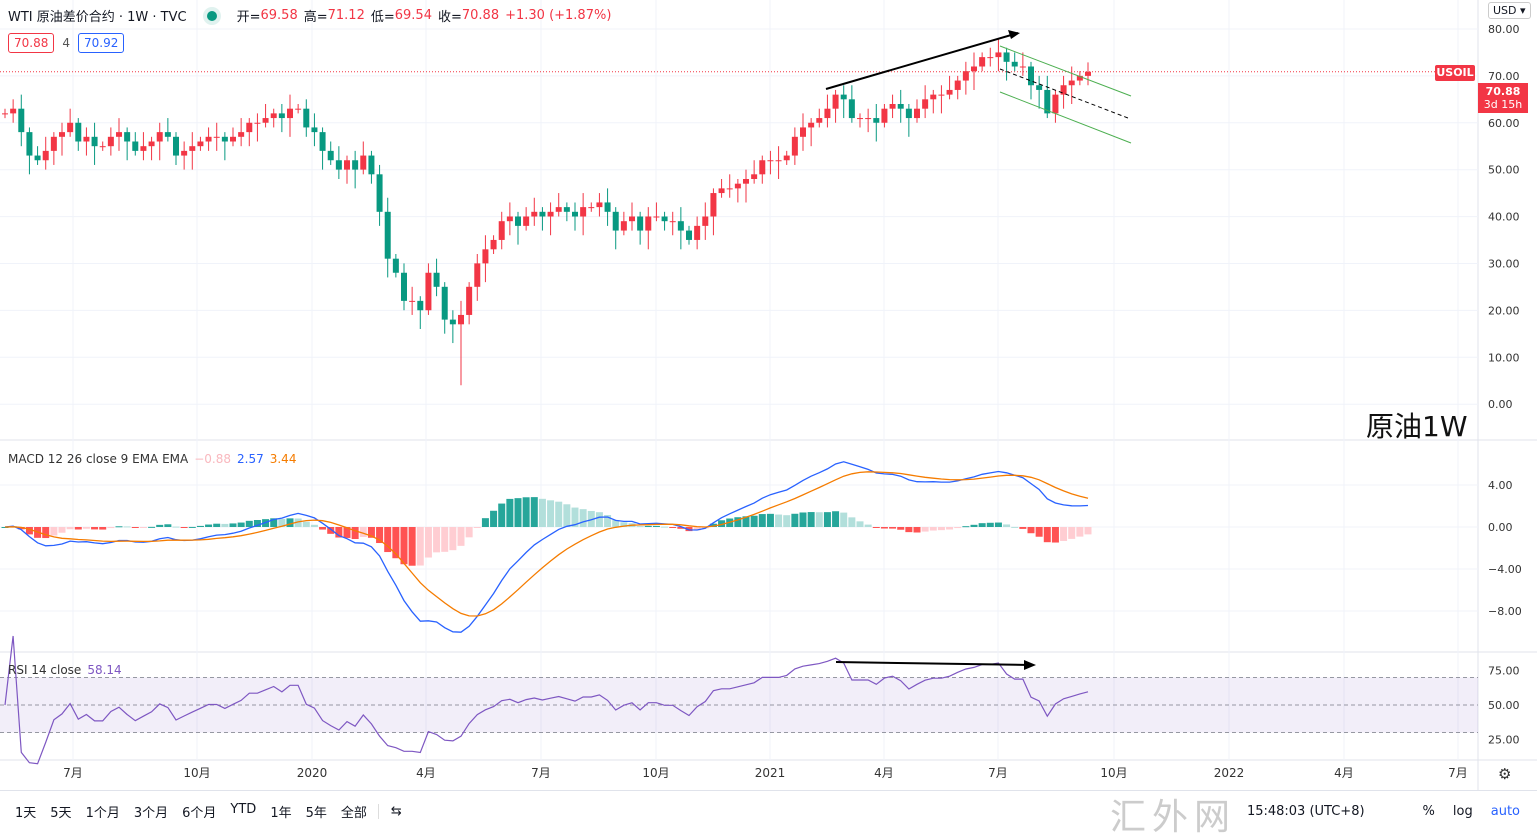  What do you see at coordinates (97, 17) in the screenshot?
I see `symbol-title: WTI 原油差价合约 · 1W · TVC` at bounding box center [97, 17].